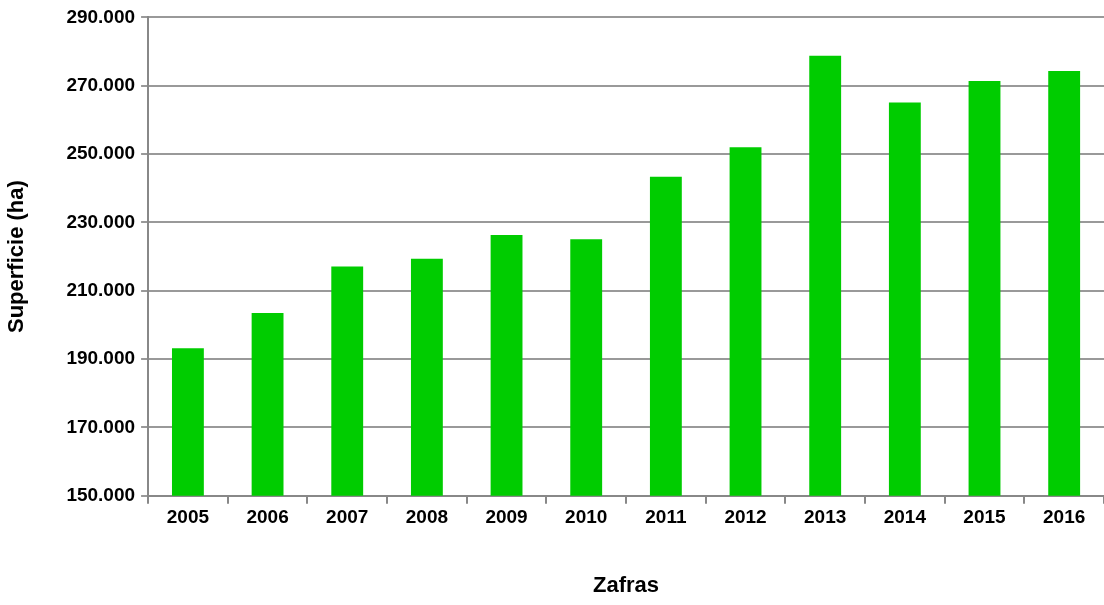 Image resolution: width=1104 pixels, height=605 pixels. Describe the element at coordinates (16, 257) in the screenshot. I see `y-axis-title: Superficie (ha)` at that location.